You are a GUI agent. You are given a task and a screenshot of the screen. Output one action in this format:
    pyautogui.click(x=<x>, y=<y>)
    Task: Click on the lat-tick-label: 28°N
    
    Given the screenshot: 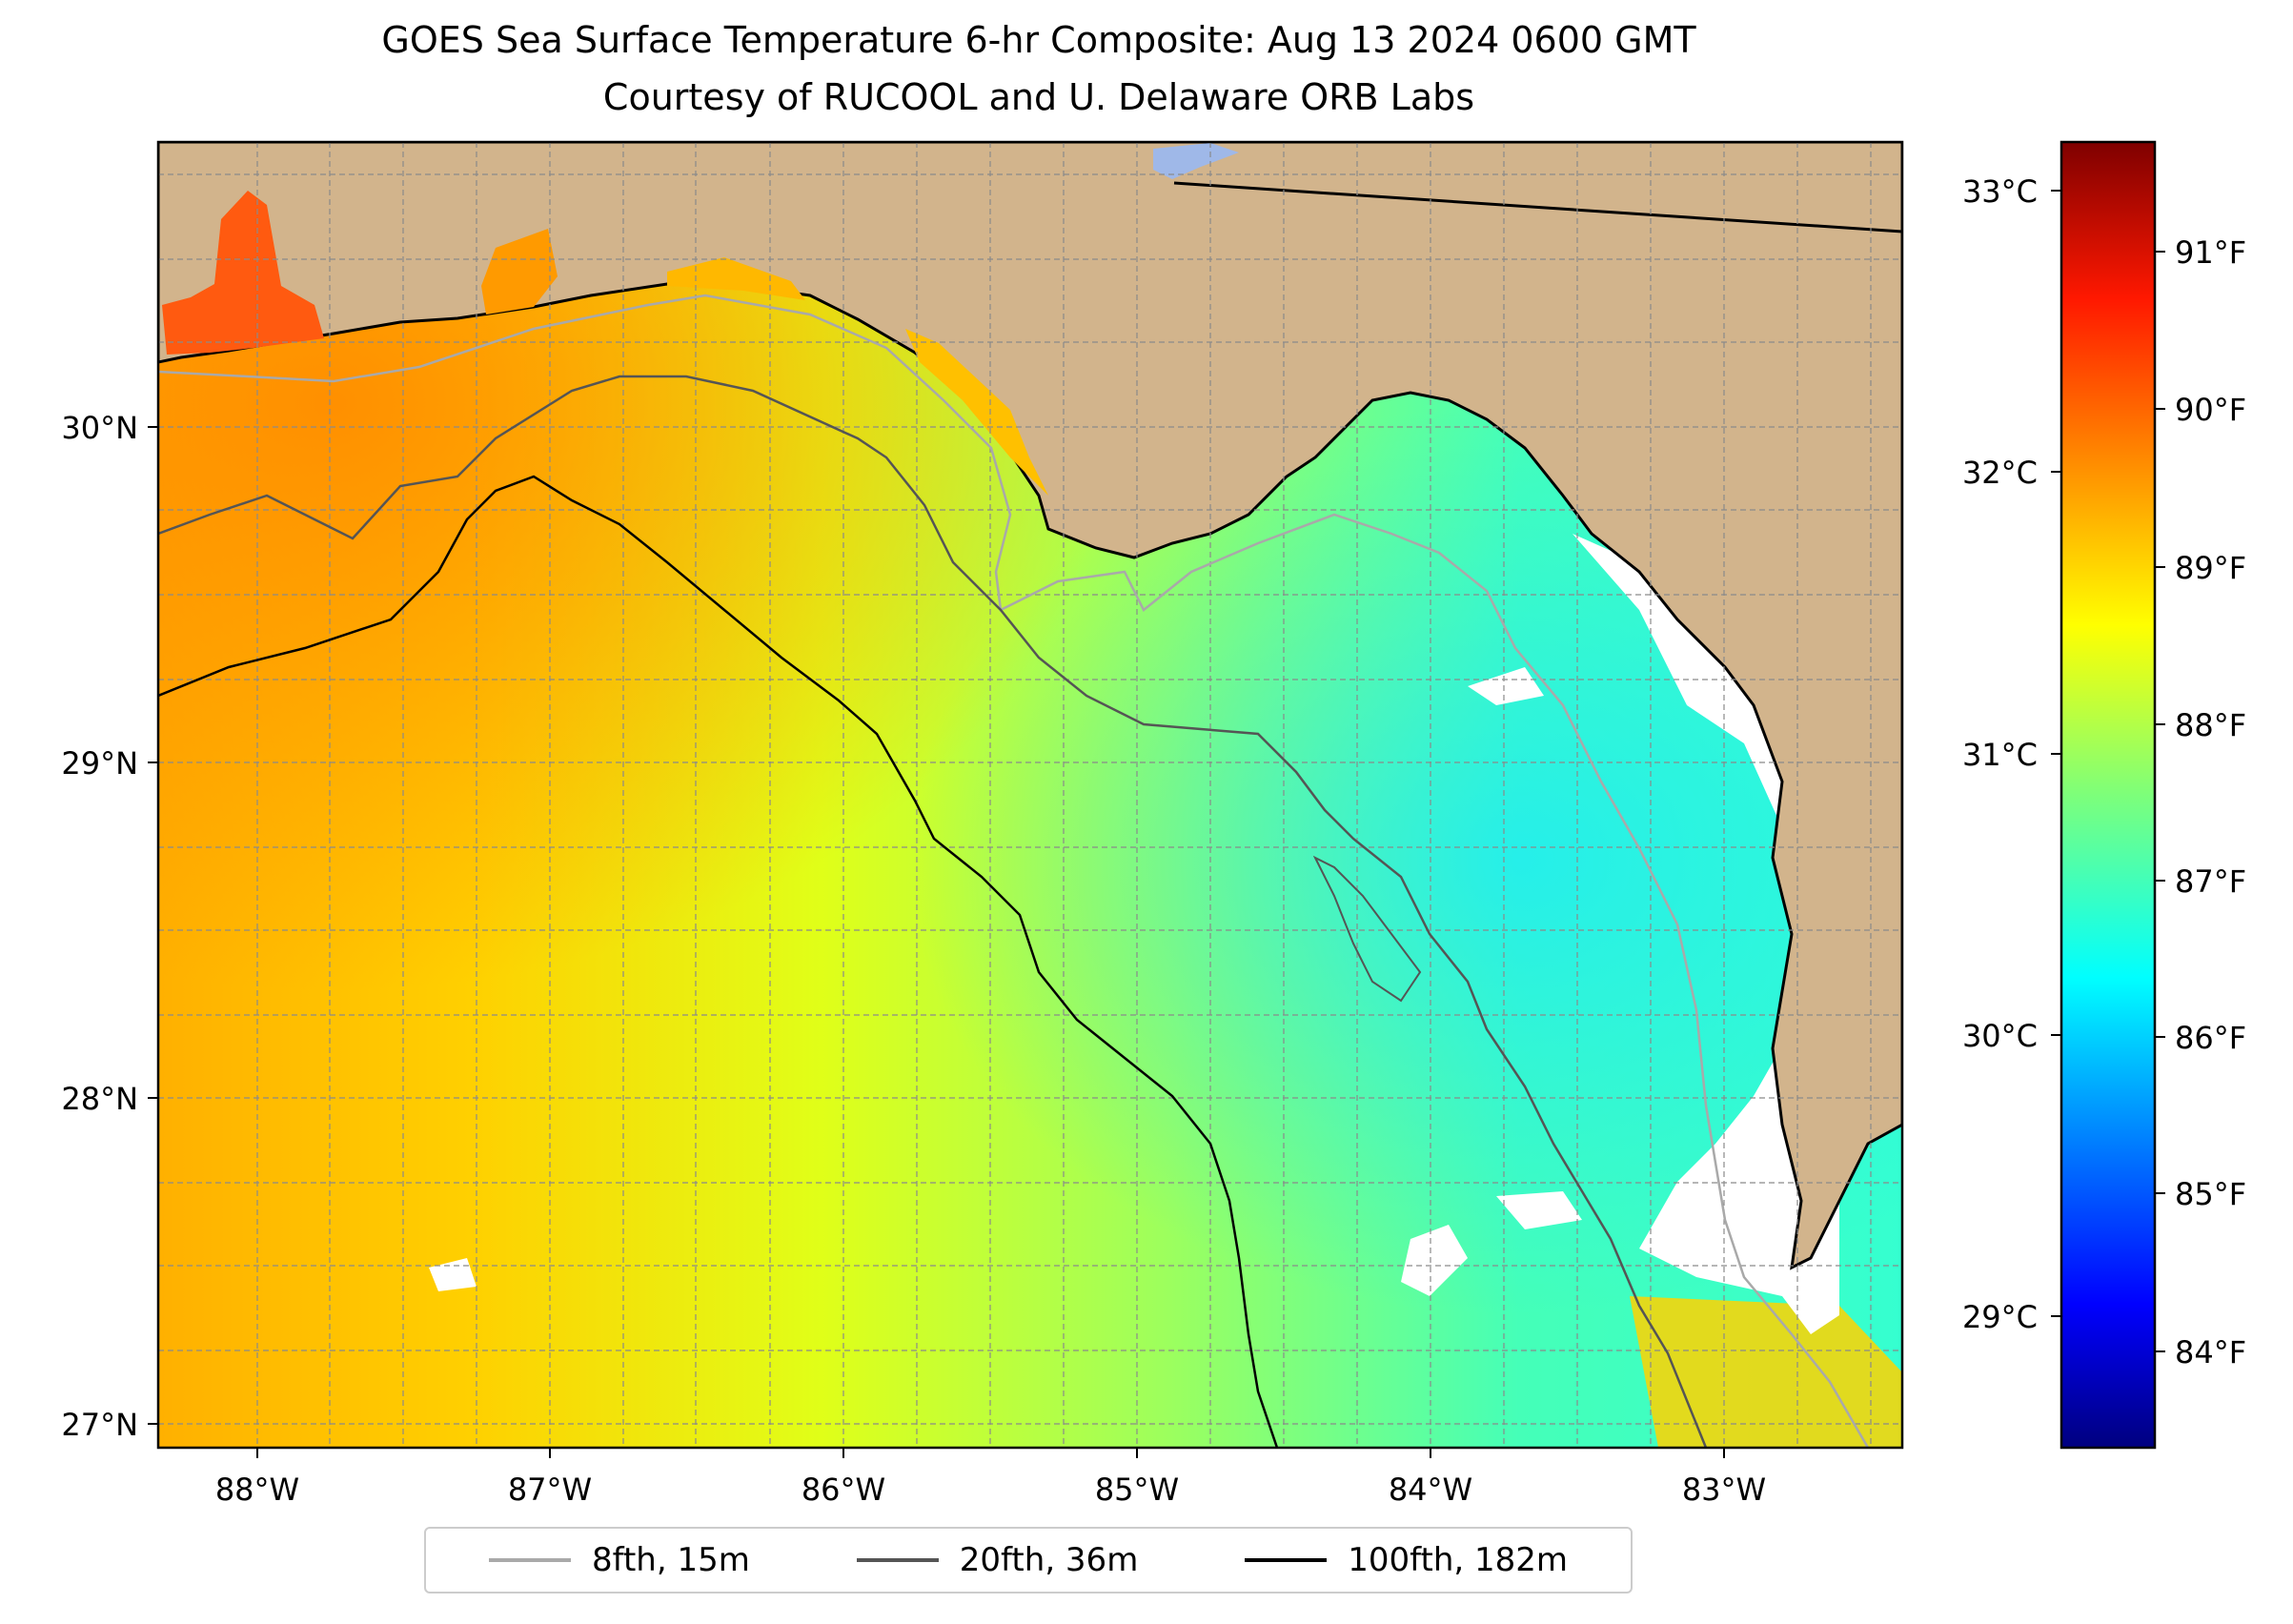 What is the action you would take?
    pyautogui.click(x=100, y=1099)
    